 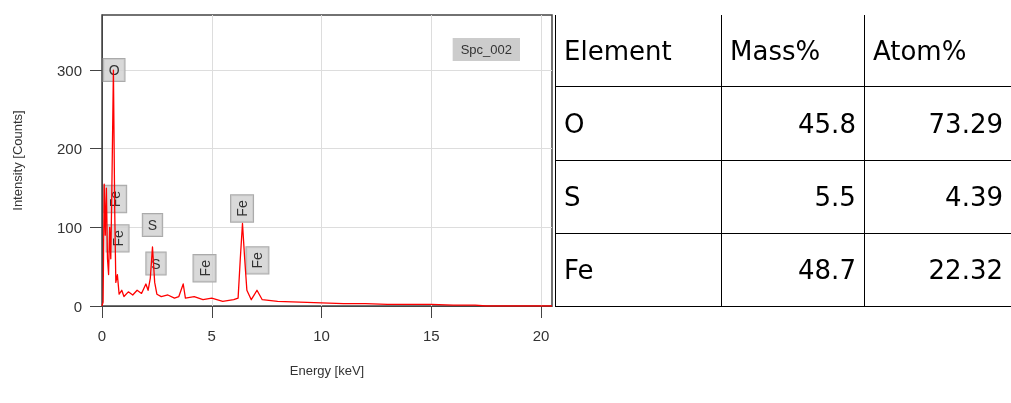 I want to click on annotation: Spc_002, so click(x=486, y=49).